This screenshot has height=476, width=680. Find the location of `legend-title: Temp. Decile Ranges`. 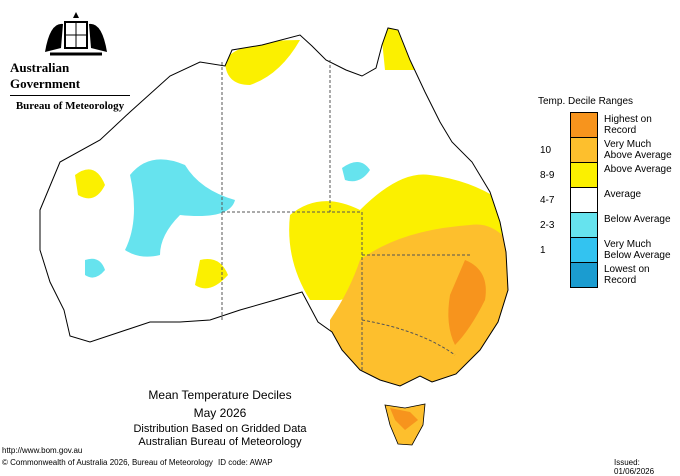

legend-title: Temp. Decile Ranges is located at coordinates (586, 101).